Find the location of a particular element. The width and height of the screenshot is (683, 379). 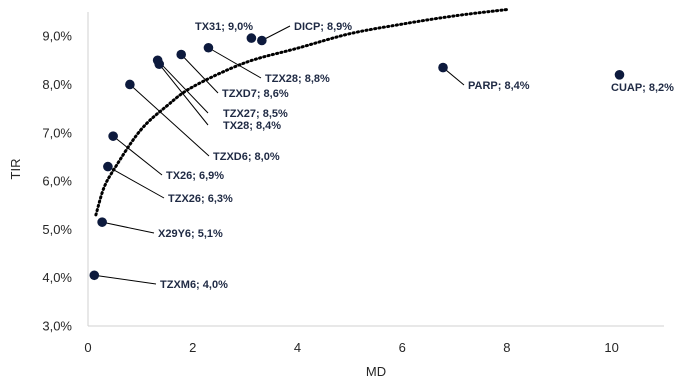

y-axis-title: TIR is located at coordinates (15, 169).